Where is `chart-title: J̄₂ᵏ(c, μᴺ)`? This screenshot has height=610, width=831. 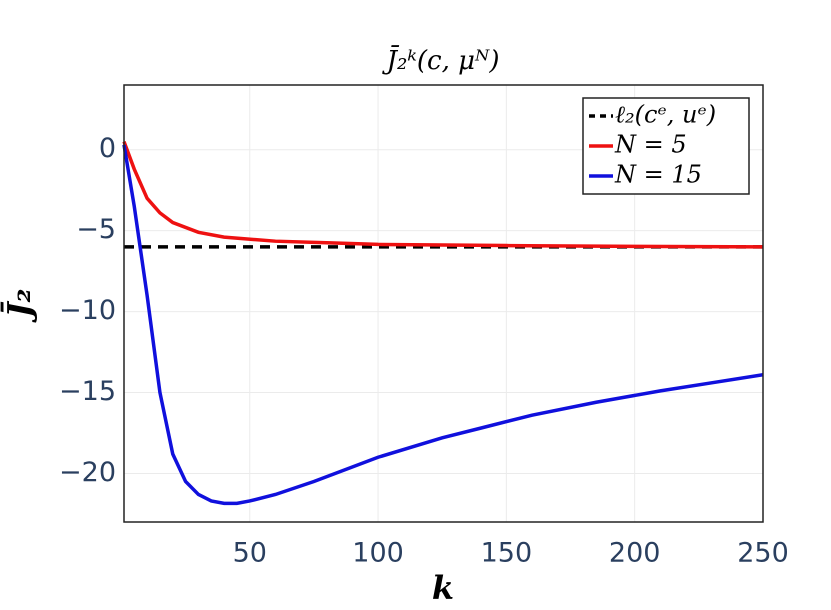 chart-title: J̄₂ᵏ(c, μᴺ) is located at coordinates (441, 60).